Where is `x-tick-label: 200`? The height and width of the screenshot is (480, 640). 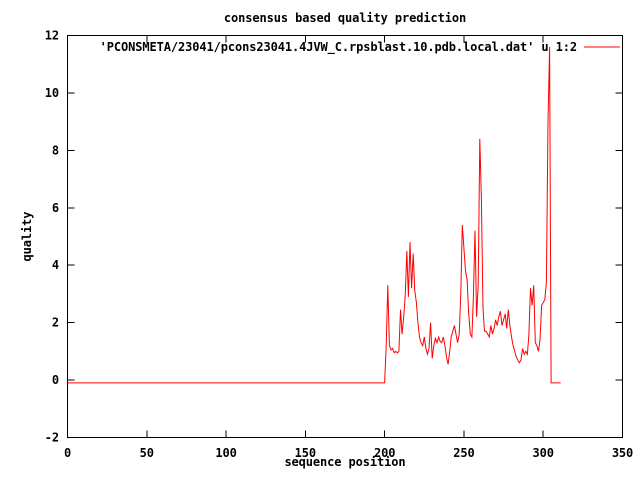 x-tick-label: 200 is located at coordinates (384, 453).